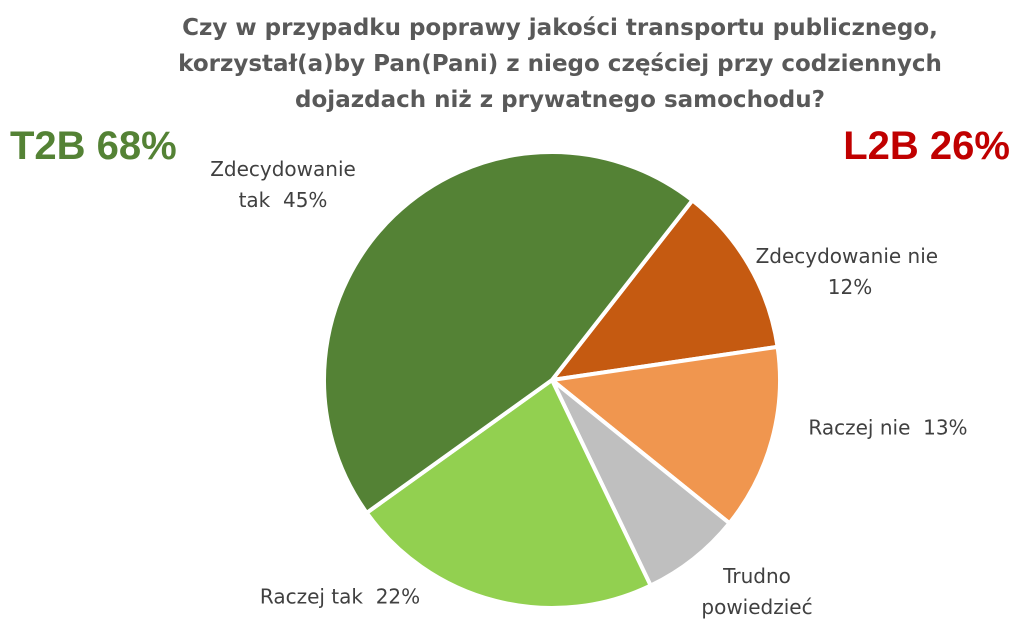 Image resolution: width=1020 pixels, height=623 pixels. I want to click on slice-label: Raczej nie 13%, so click(888, 428).